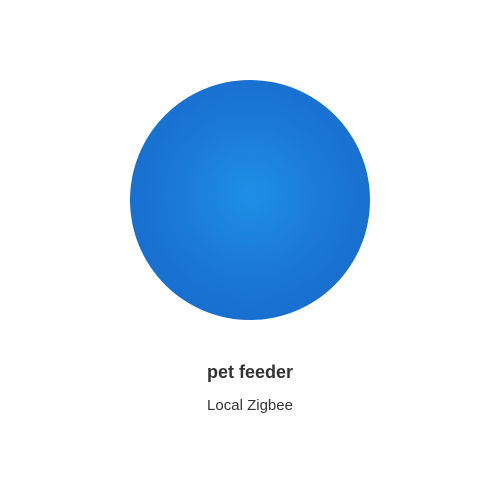 This screenshot has height=500, width=500. I want to click on device-name: pet feeder, so click(250, 372).